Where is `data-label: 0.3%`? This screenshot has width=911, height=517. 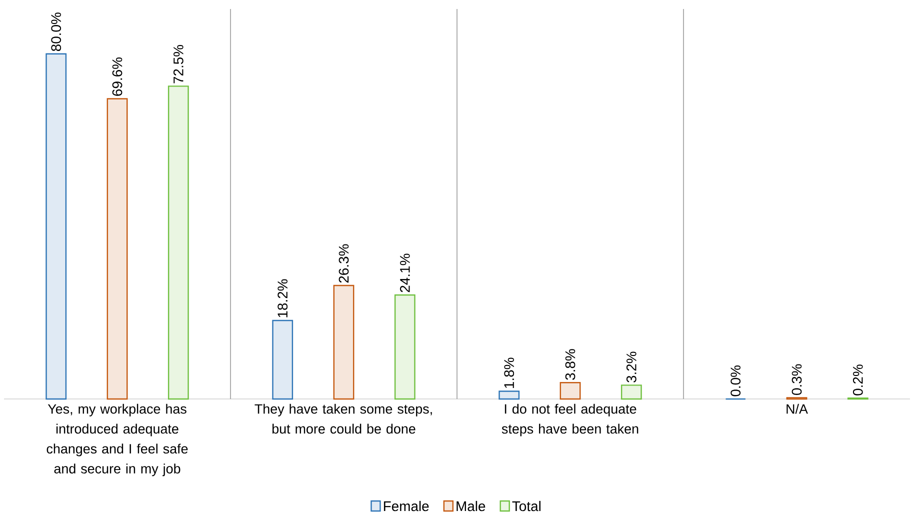
data-label: 0.3% is located at coordinates (797, 379).